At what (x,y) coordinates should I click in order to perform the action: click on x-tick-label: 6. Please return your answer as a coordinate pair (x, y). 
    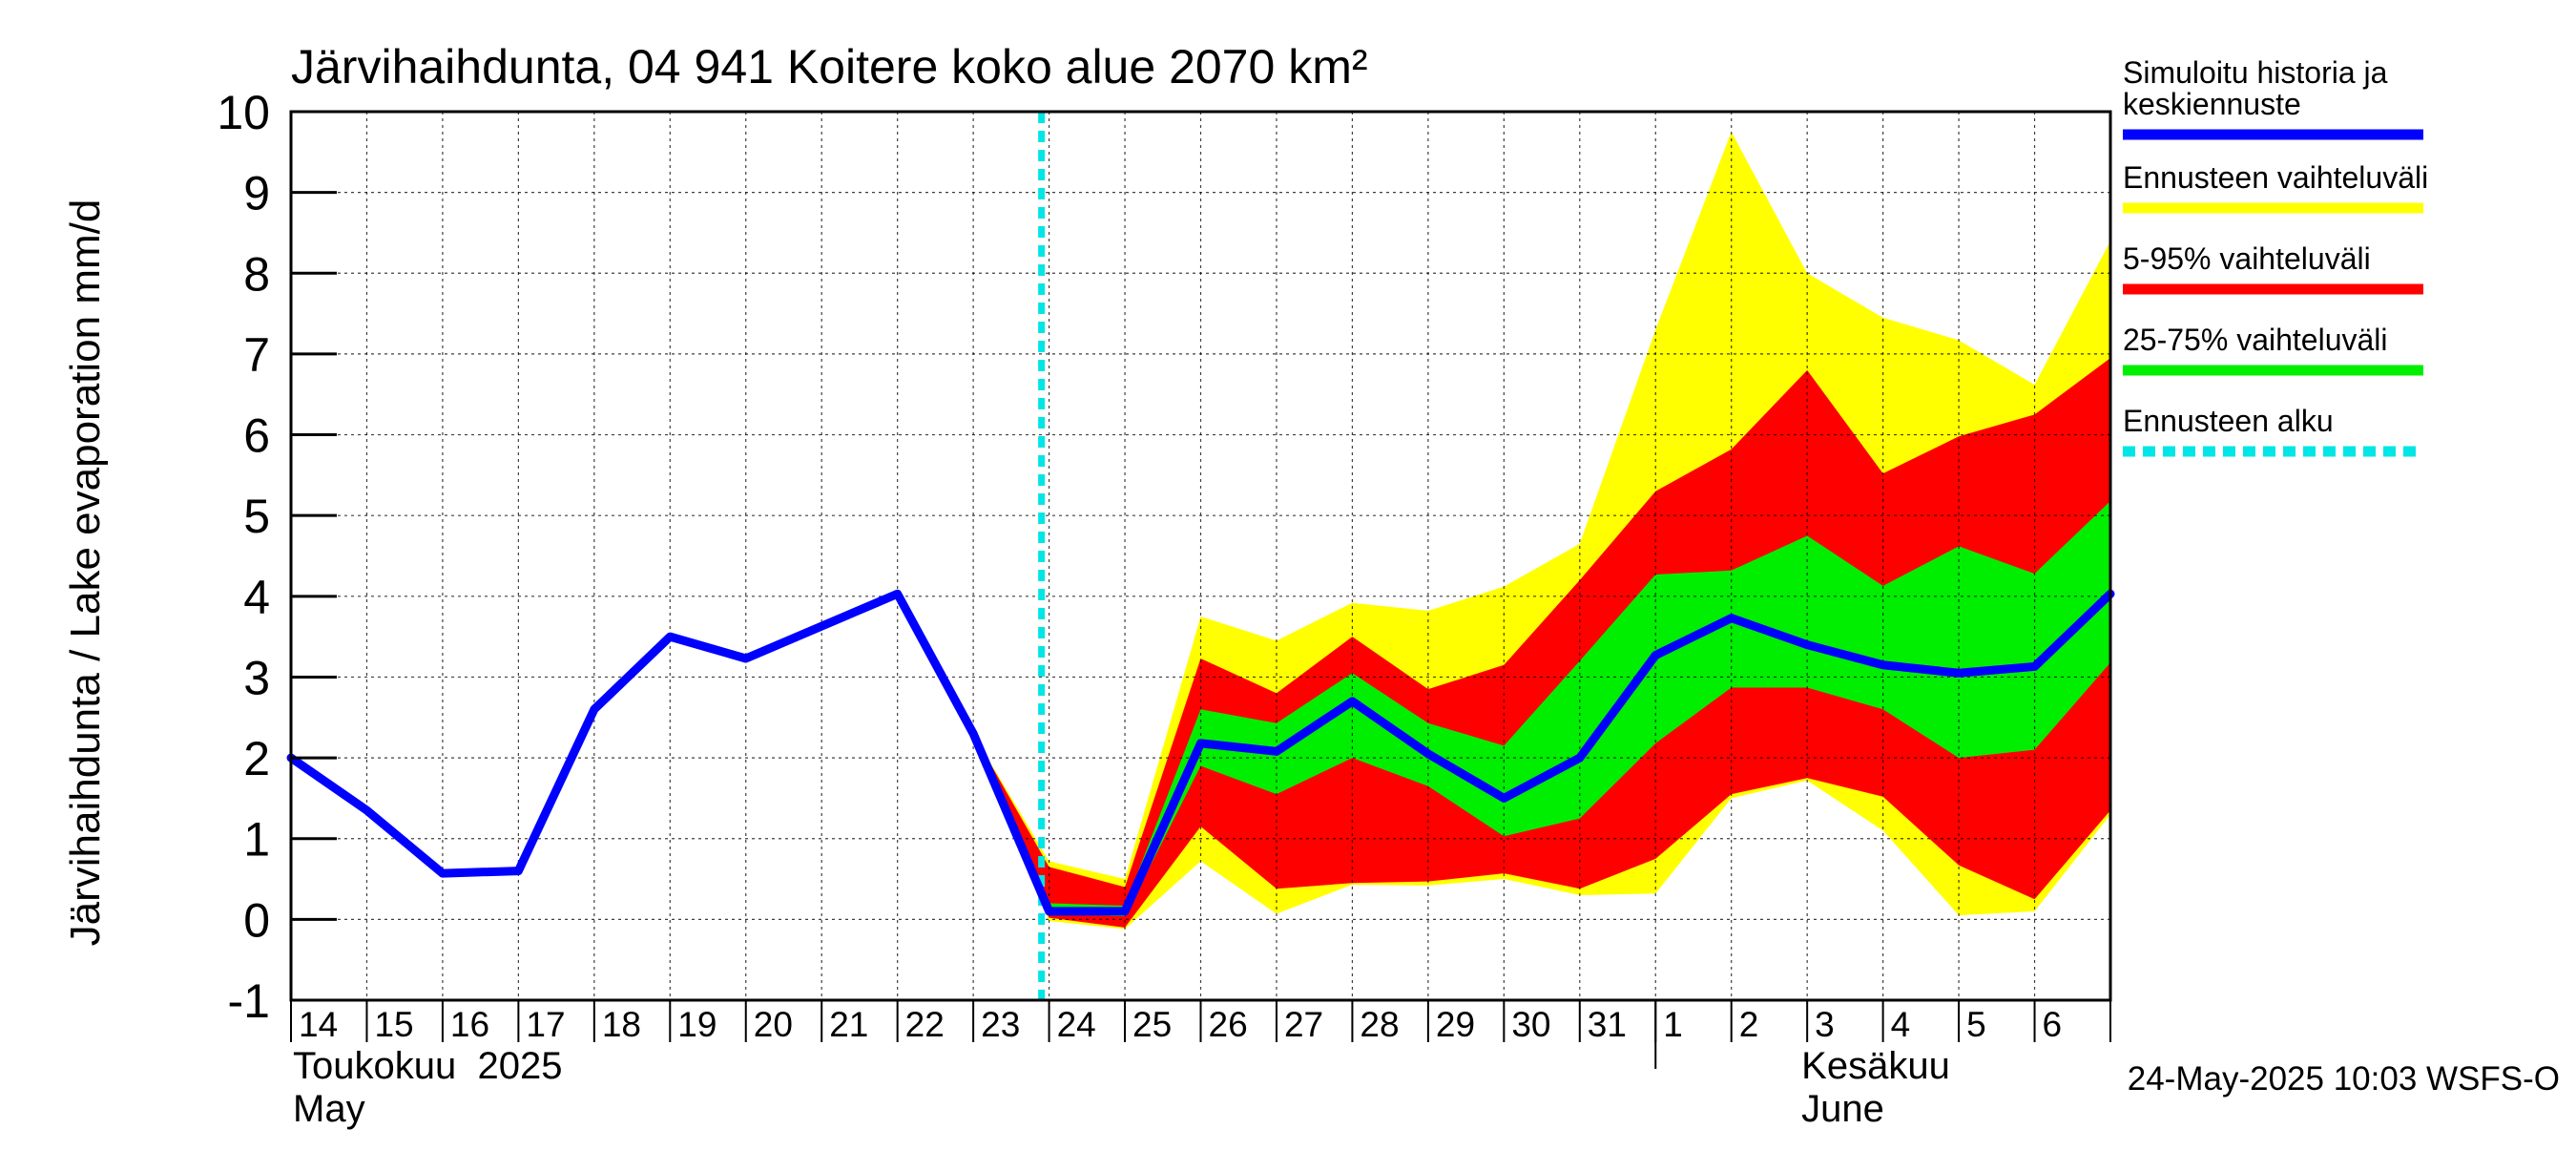
    Looking at the image, I should click on (2053, 1024).